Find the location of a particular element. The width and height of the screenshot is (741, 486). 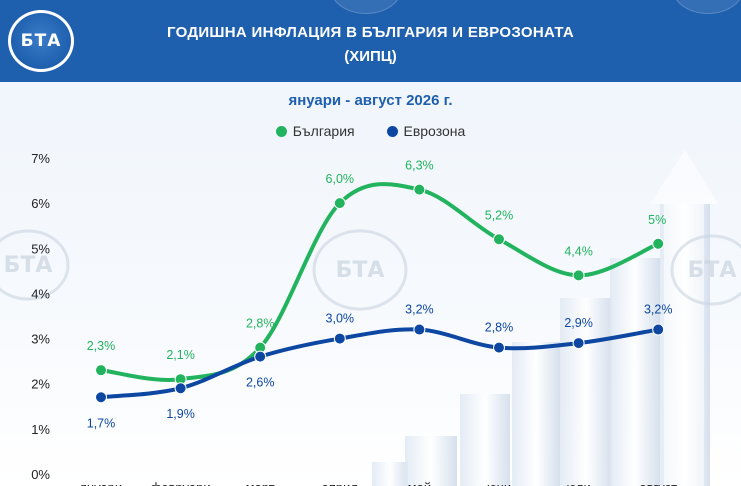

y-tick-label: 2% is located at coordinates (40, 384).